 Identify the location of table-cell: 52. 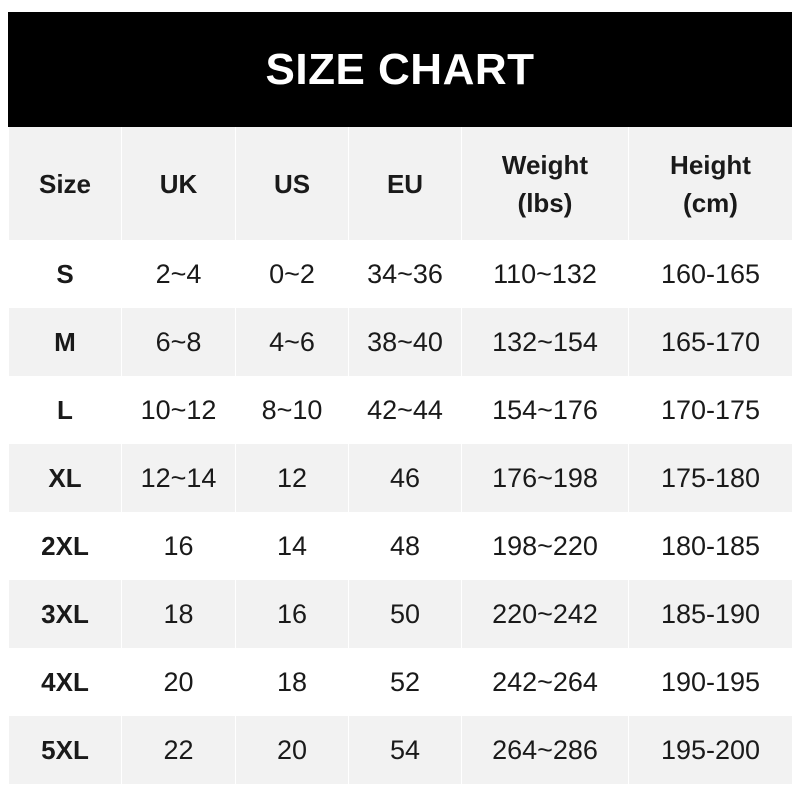
(405, 682).